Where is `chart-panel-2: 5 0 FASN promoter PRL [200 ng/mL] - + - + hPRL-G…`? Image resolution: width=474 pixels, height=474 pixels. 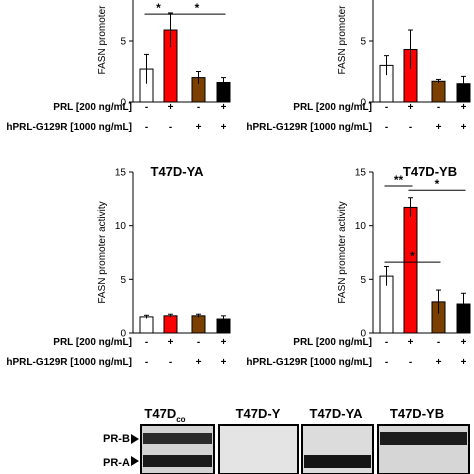 chart-panel-2: 5 0 FASN promoter PRL [200 ng/mL] - + - + hPRL-G… is located at coordinates (358, 66).